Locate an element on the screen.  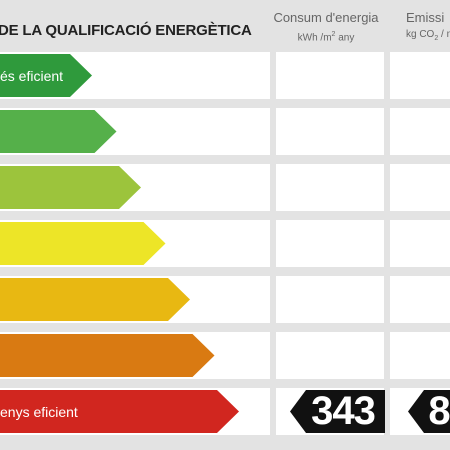
certificate-title: DE LA QUALIFICACIÓ ENERGÈTICA is located at coordinates (126, 30).